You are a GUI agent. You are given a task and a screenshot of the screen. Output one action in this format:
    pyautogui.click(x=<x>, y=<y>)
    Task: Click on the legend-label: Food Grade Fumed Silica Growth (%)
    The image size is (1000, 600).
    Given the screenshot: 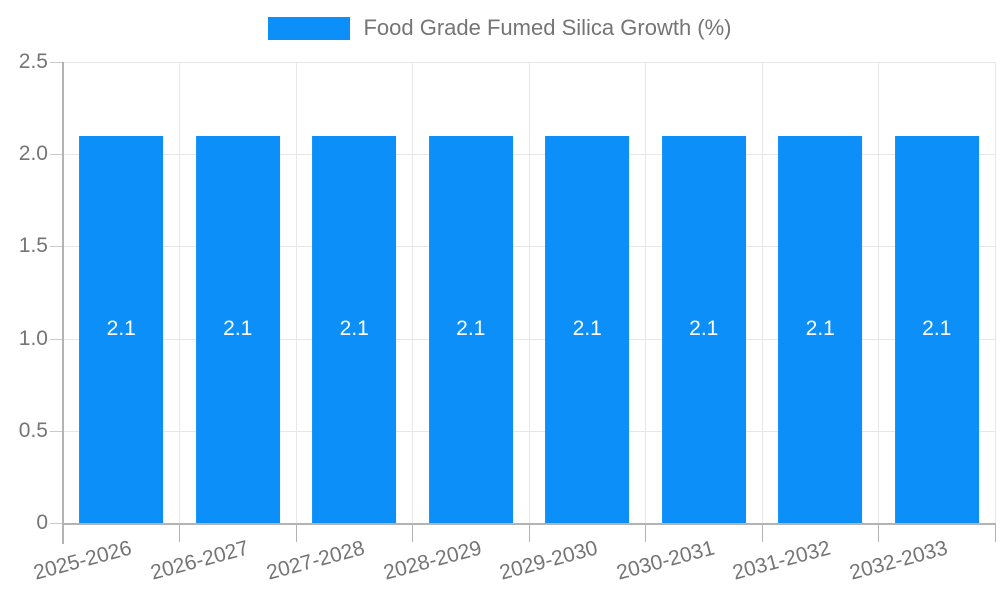 What is the action you would take?
    pyautogui.click(x=547, y=27)
    